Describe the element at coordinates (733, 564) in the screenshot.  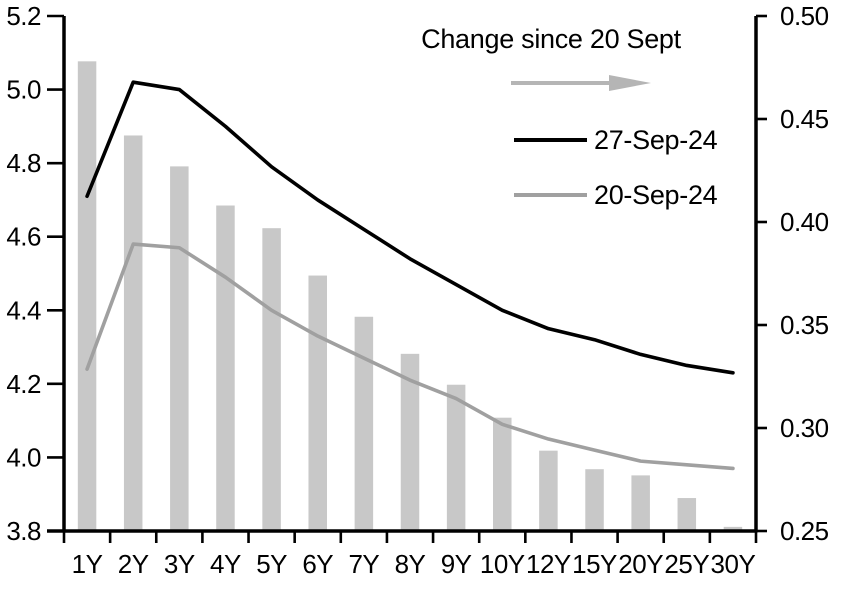
I see `x-axis-category-label: 30Y` at that location.